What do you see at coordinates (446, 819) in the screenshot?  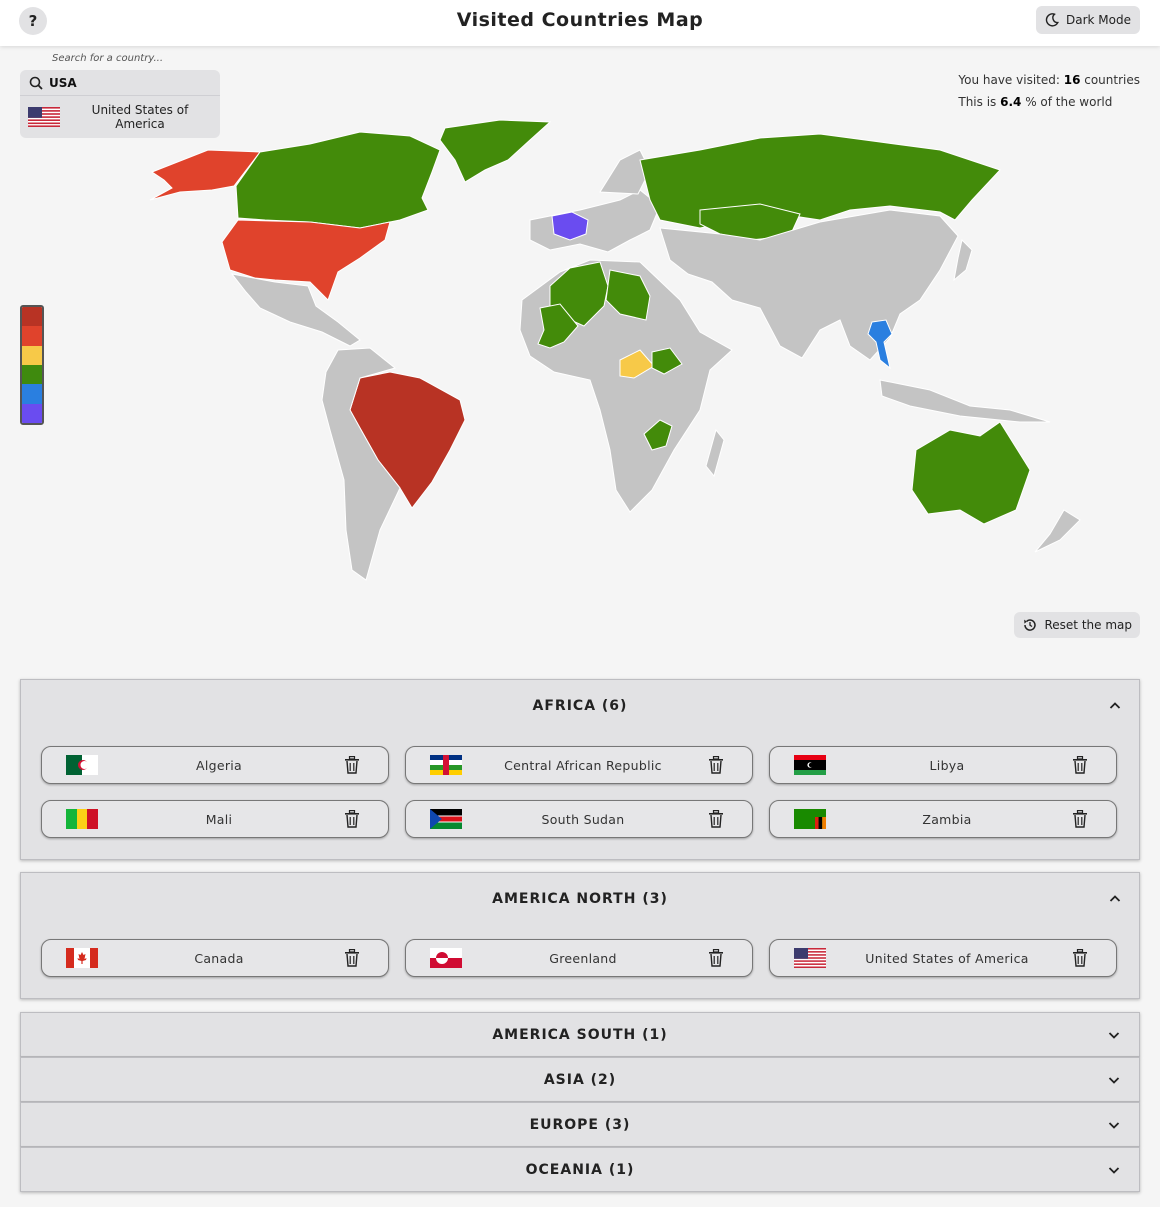 I see `south-sudan-flag-icon` at bounding box center [446, 819].